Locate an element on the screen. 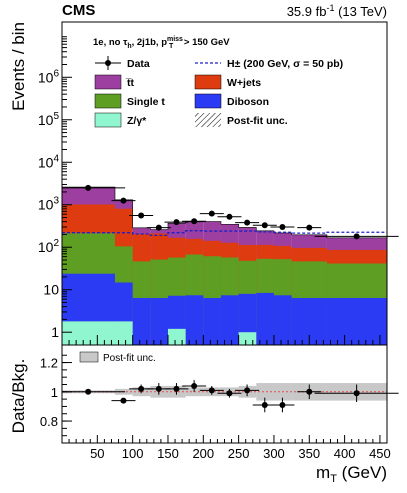 This screenshot has height=493, width=407. ratio-unc-band is located at coordinates (265, 392).